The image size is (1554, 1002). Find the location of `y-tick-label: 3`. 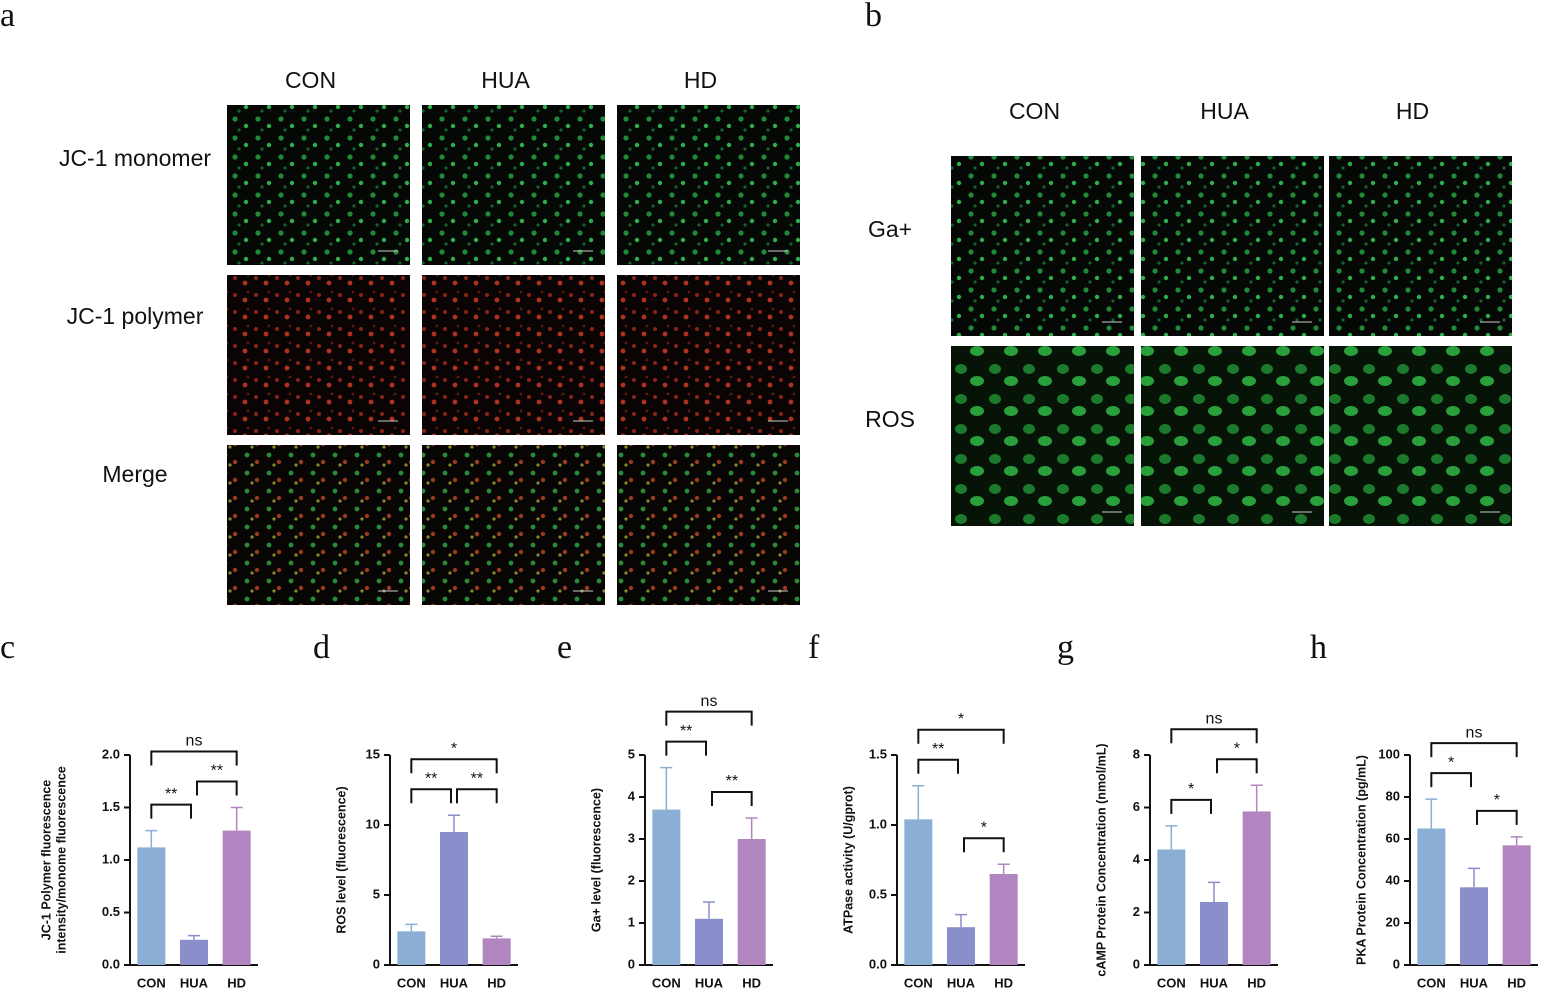

y-tick-label: 3 is located at coordinates (631, 837).